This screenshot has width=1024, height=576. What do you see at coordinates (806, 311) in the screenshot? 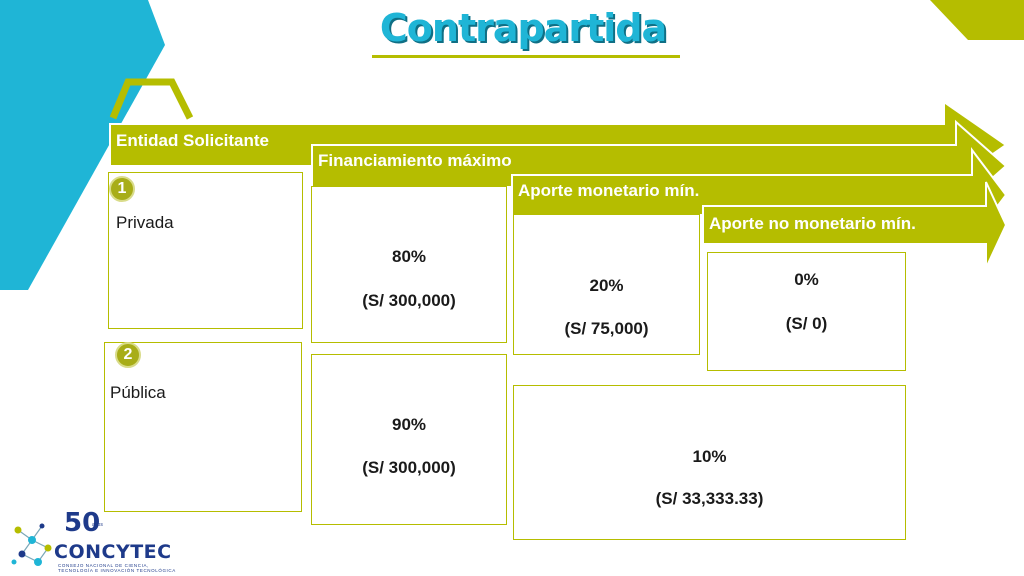
I see `aporte-no-monetario-box-privada: 0% (S/ 0)` at bounding box center [806, 311].